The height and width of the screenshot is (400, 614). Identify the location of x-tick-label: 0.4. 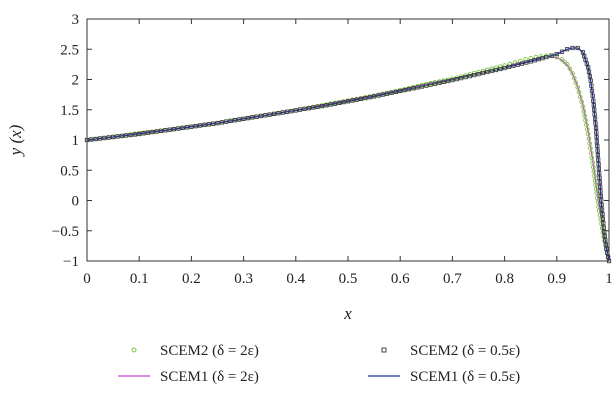
(295, 279).